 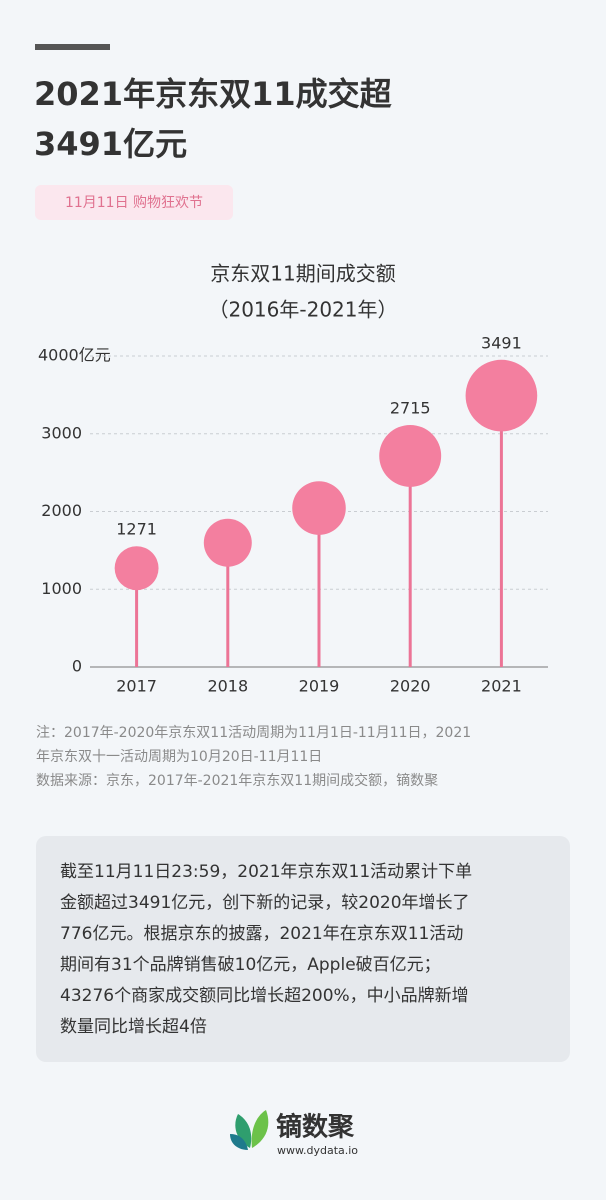 What do you see at coordinates (179, 757) in the screenshot?
I see `note: 年京东双十一活动周期为10月20日-11月11日` at bounding box center [179, 757].